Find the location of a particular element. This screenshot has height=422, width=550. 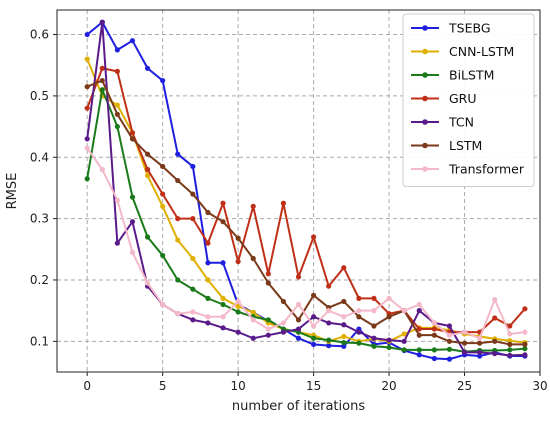

y-axis: 0.1 0.2 0.3 0.4 0.5 0.6 is located at coordinates (43, 188).